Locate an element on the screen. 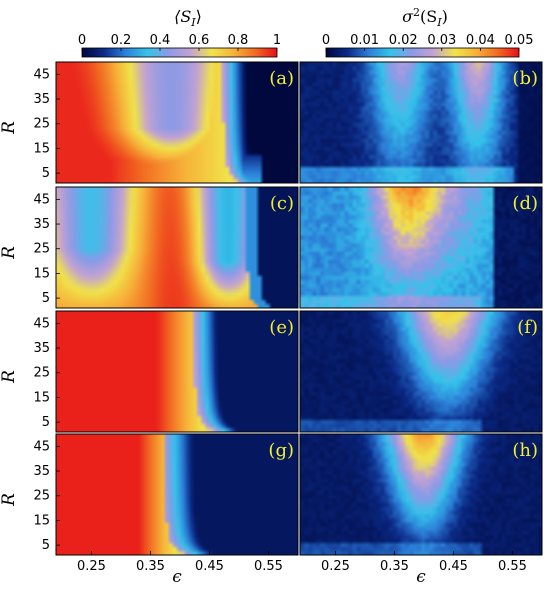 The width and height of the screenshot is (550, 589). colorbar-title-close: ⟩ is located at coordinates (199, 16).